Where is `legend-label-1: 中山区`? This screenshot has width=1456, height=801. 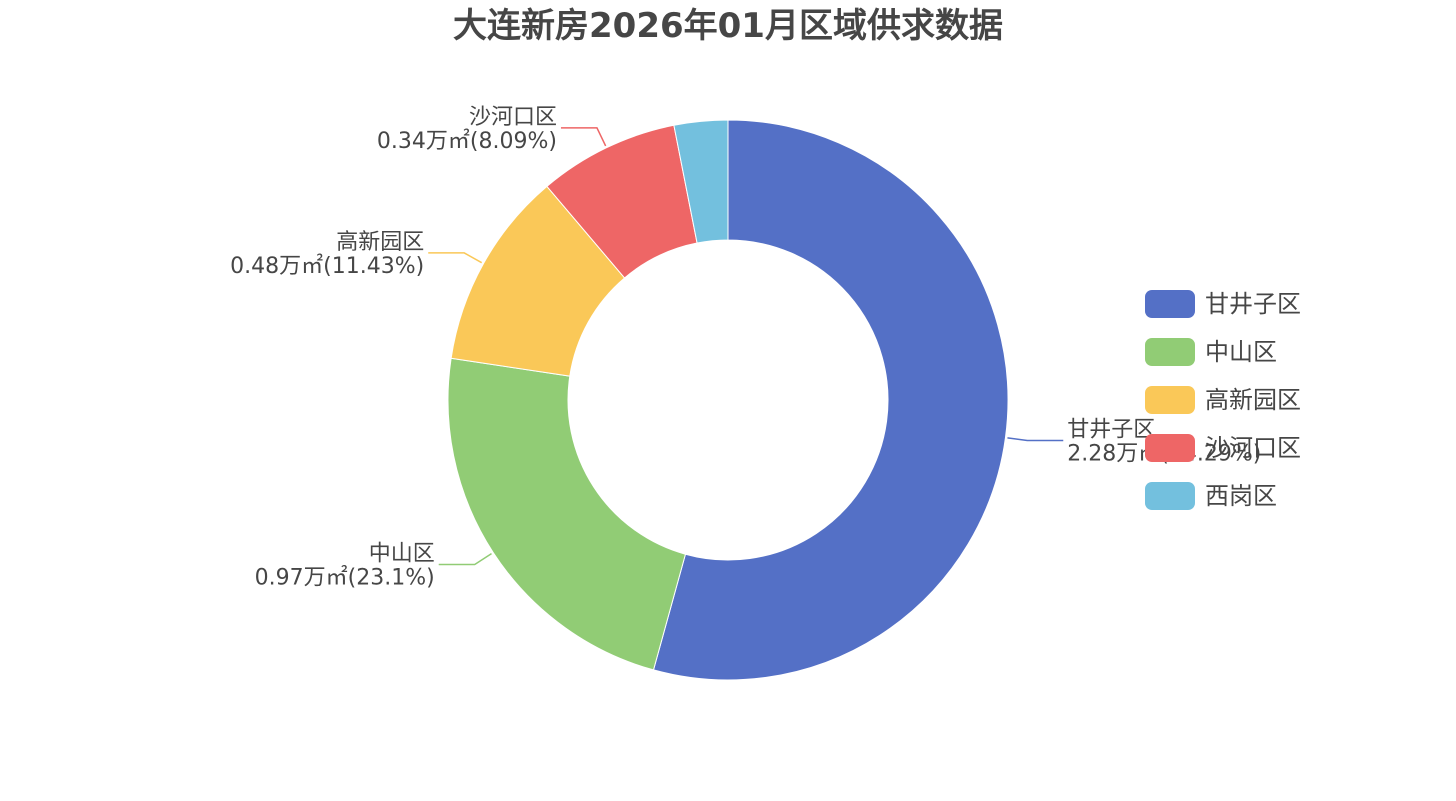
legend-label-1: 中山区 is located at coordinates (1241, 352).